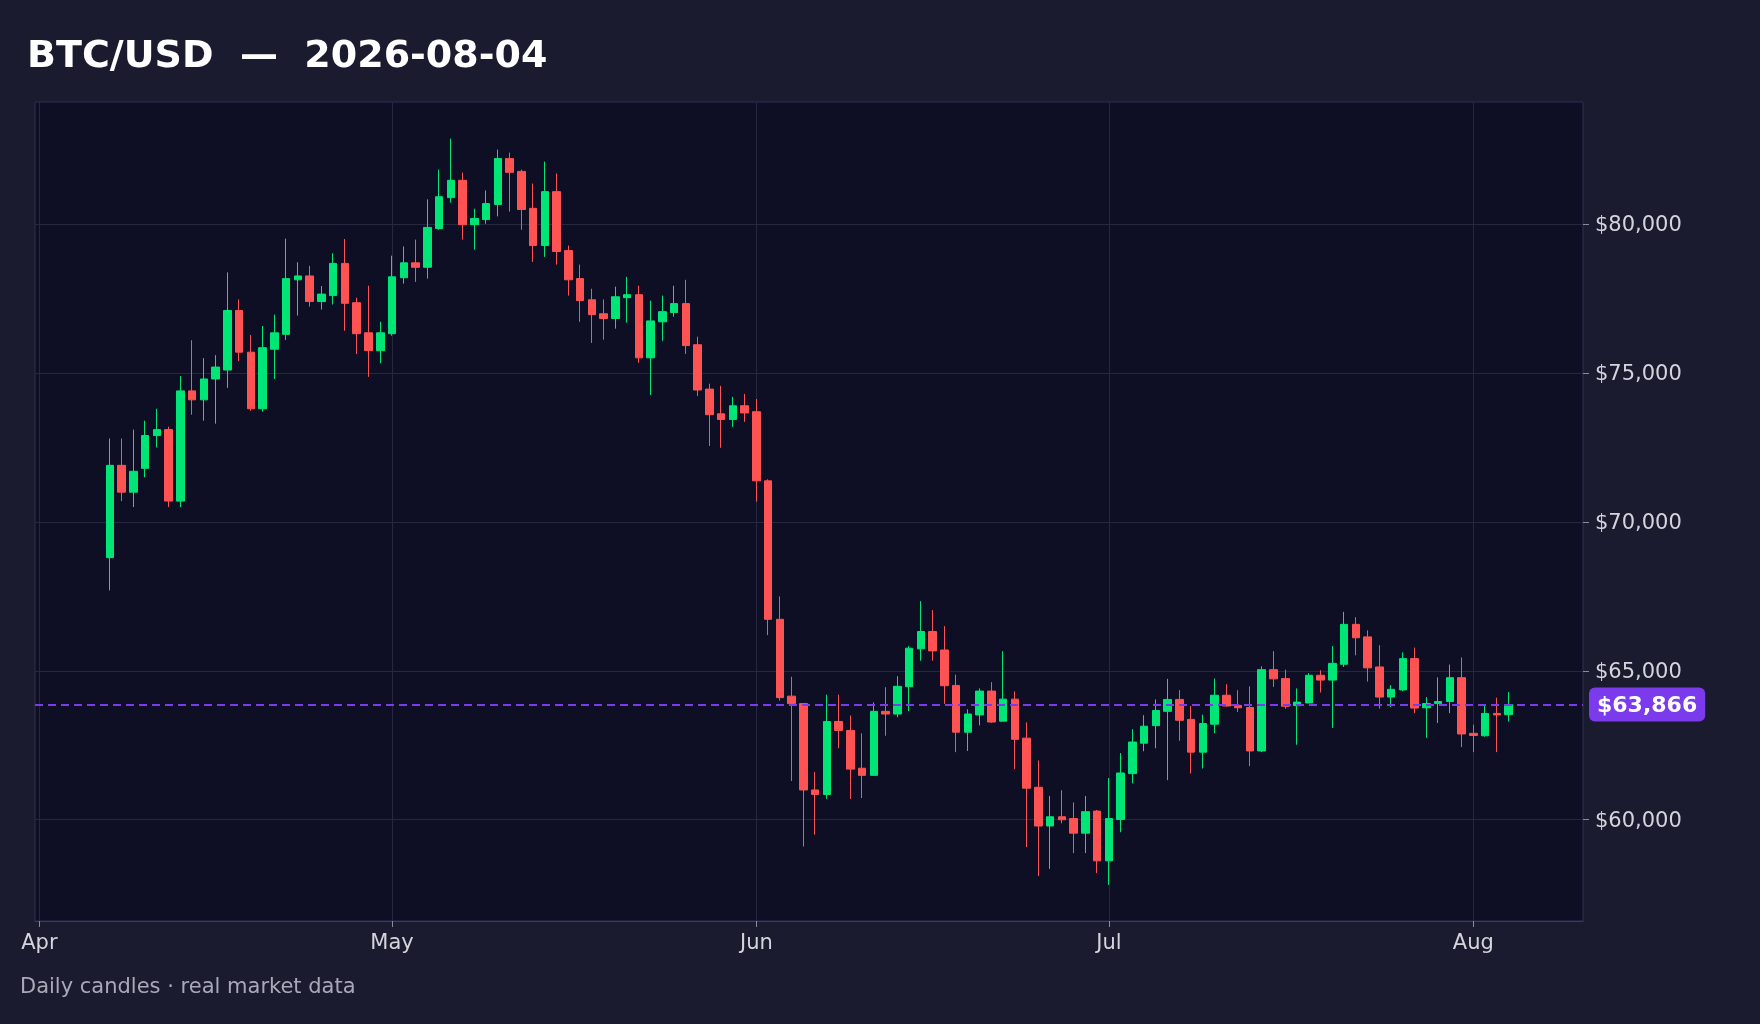 The width and height of the screenshot is (1760, 1024). Describe the element at coordinates (287, 54) in the screenshot. I see `chart-title: BTC/USD — 2026-08-04` at that location.